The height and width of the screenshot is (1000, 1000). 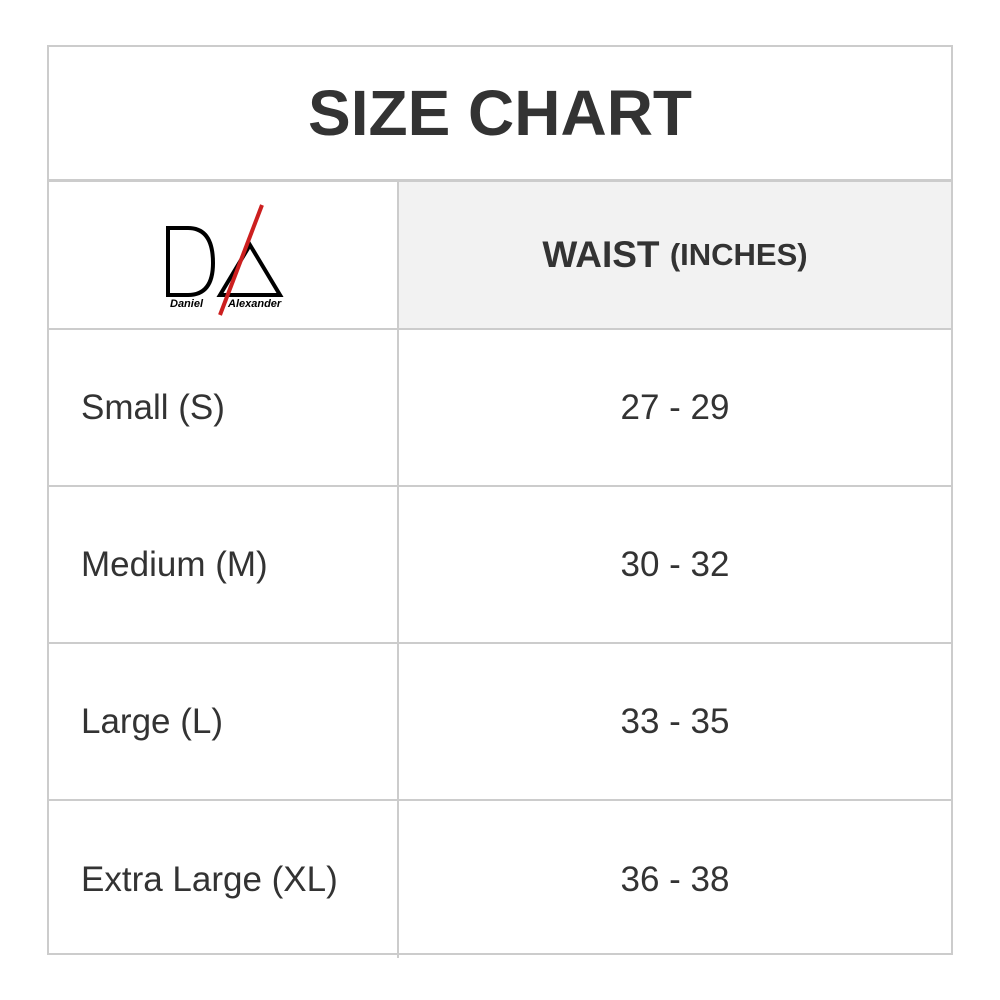 I want to click on size-cell: Large (L), so click(x=224, y=721).